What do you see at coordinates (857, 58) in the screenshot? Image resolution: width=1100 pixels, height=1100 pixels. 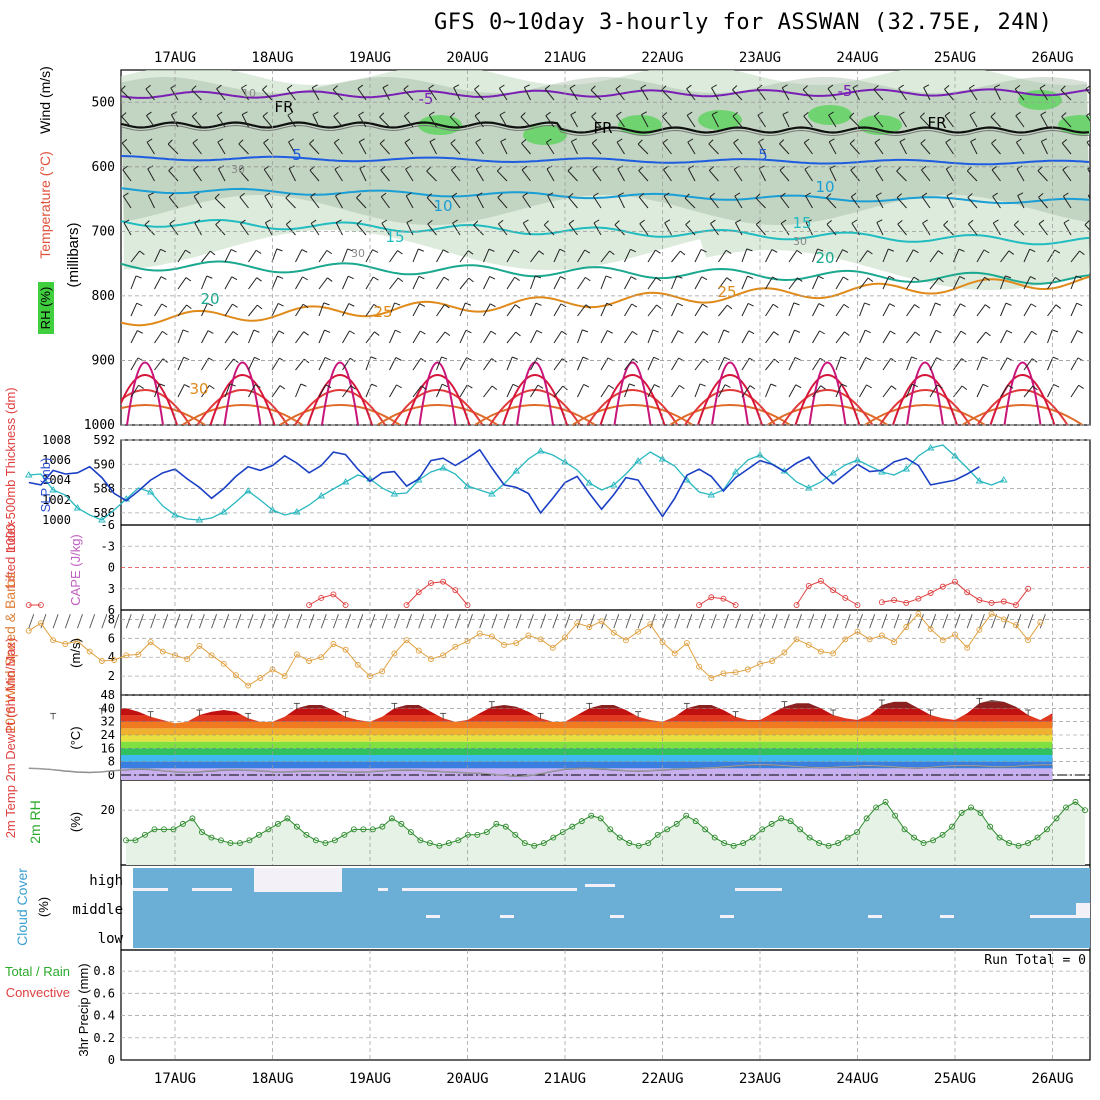 I see `date-label-top: 24AUG` at bounding box center [857, 58].